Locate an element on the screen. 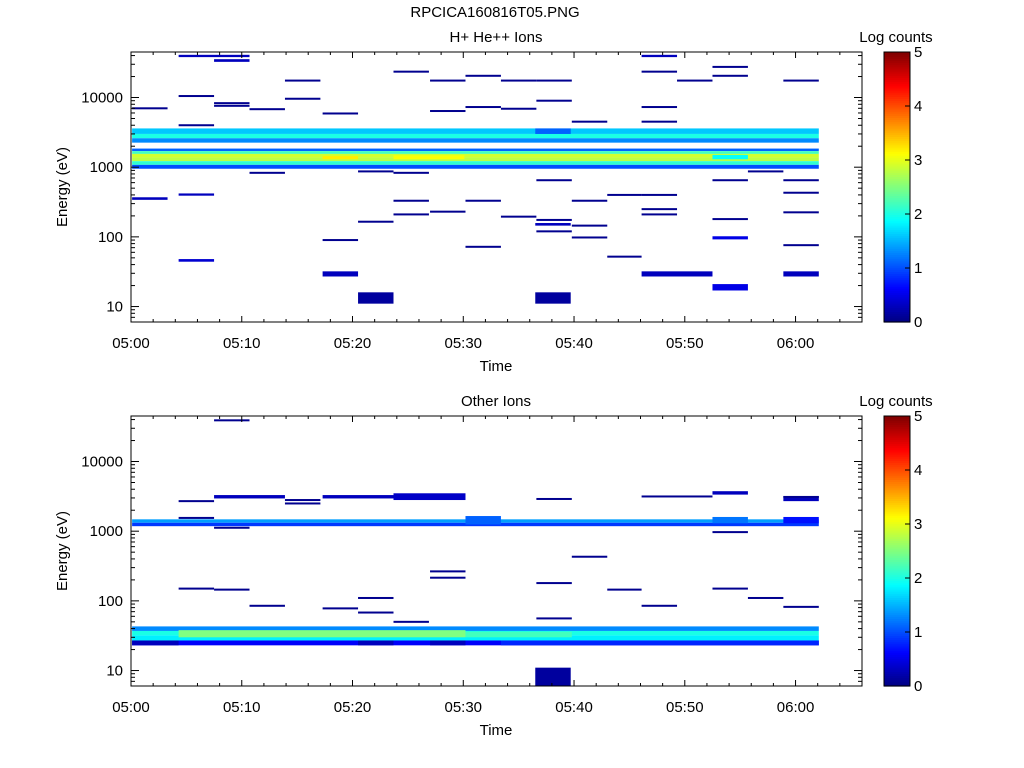 Image resolution: width=1024 pixels, height=768 pixels. colorbar-frame is located at coordinates (897, 551).